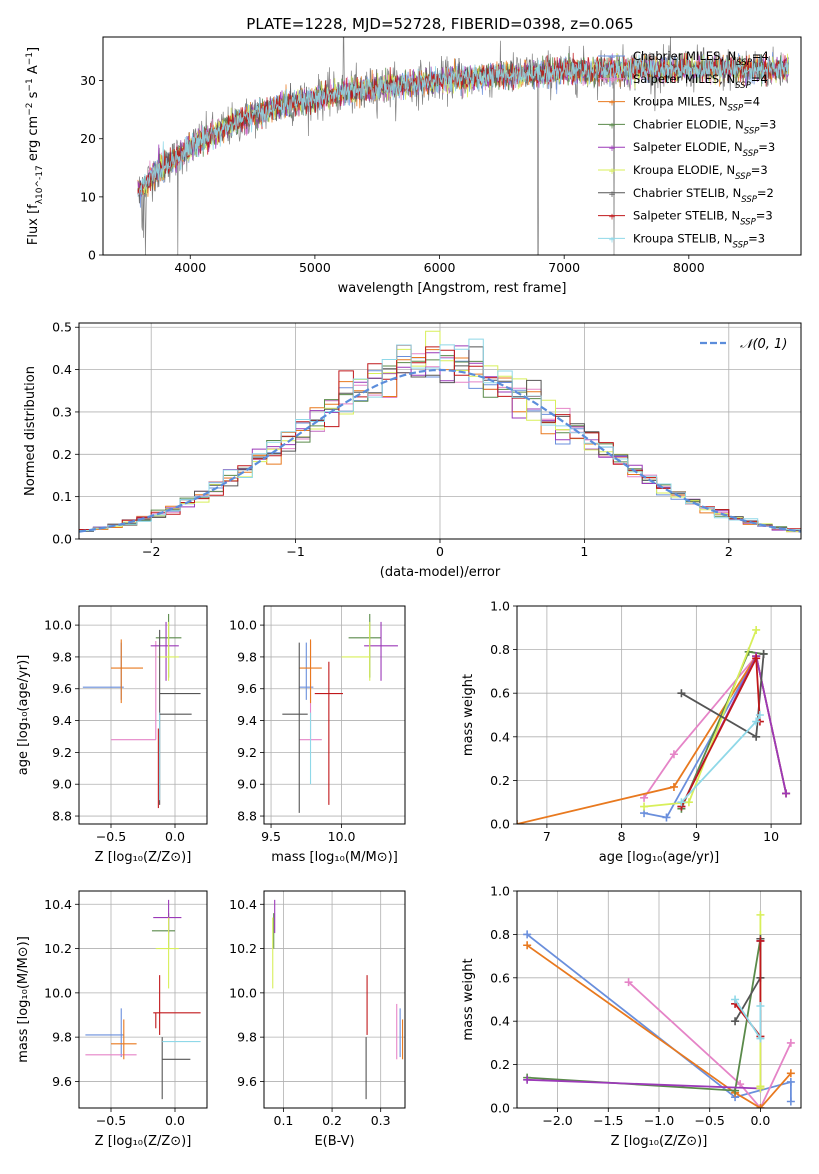 The image size is (819, 1174). Describe the element at coordinates (62, 496) in the screenshot. I see `y-tick-label: 0.1` at that location.